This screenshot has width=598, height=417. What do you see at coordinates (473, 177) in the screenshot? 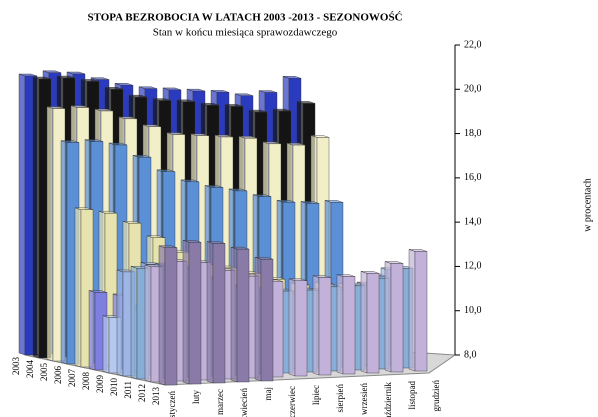
I see `y-tick-label: 16,0` at bounding box center [473, 177].